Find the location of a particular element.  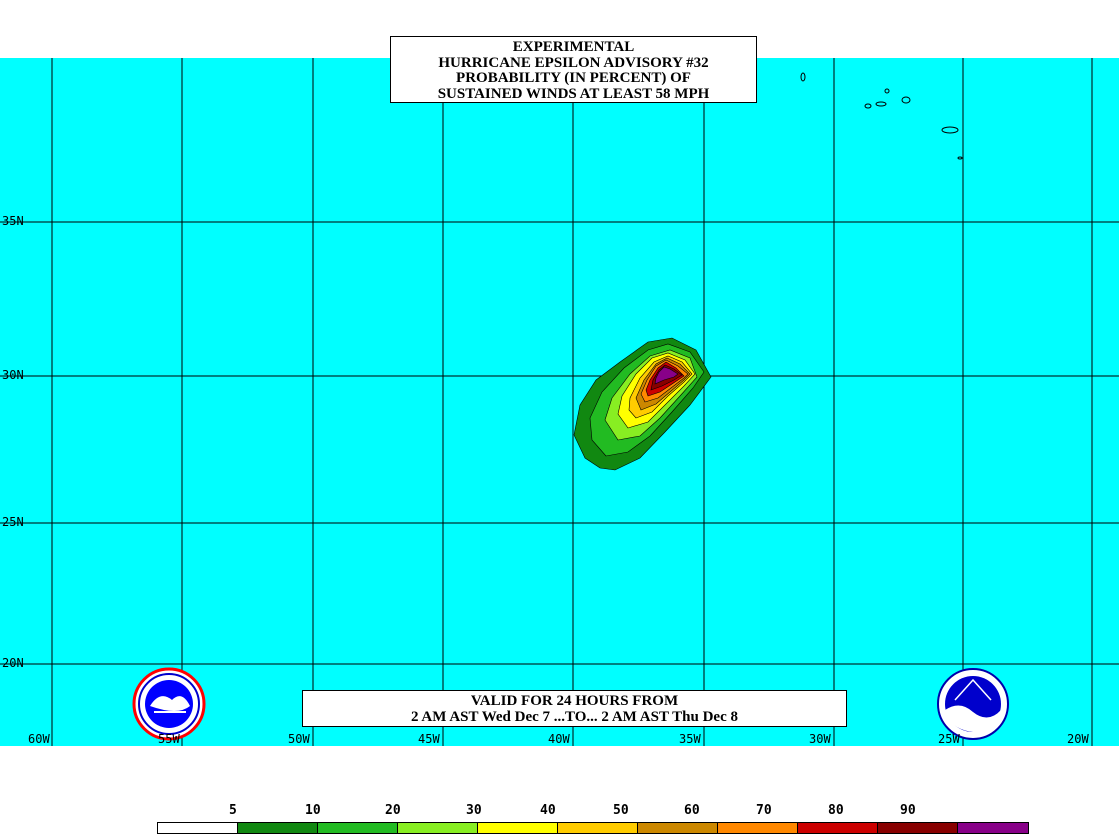

lon-label-50w: 50W is located at coordinates (299, 739).